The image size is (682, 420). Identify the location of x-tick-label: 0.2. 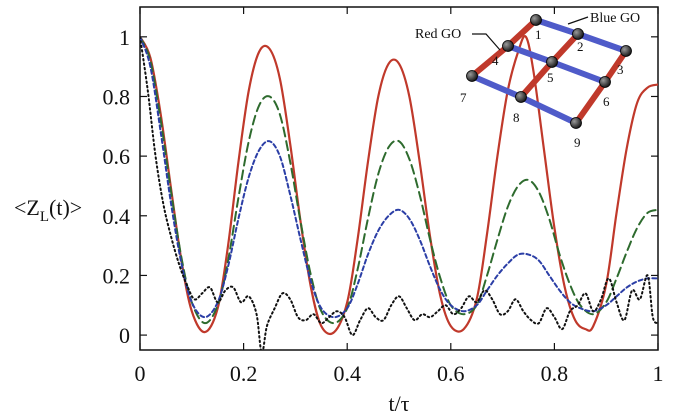
(244, 373).